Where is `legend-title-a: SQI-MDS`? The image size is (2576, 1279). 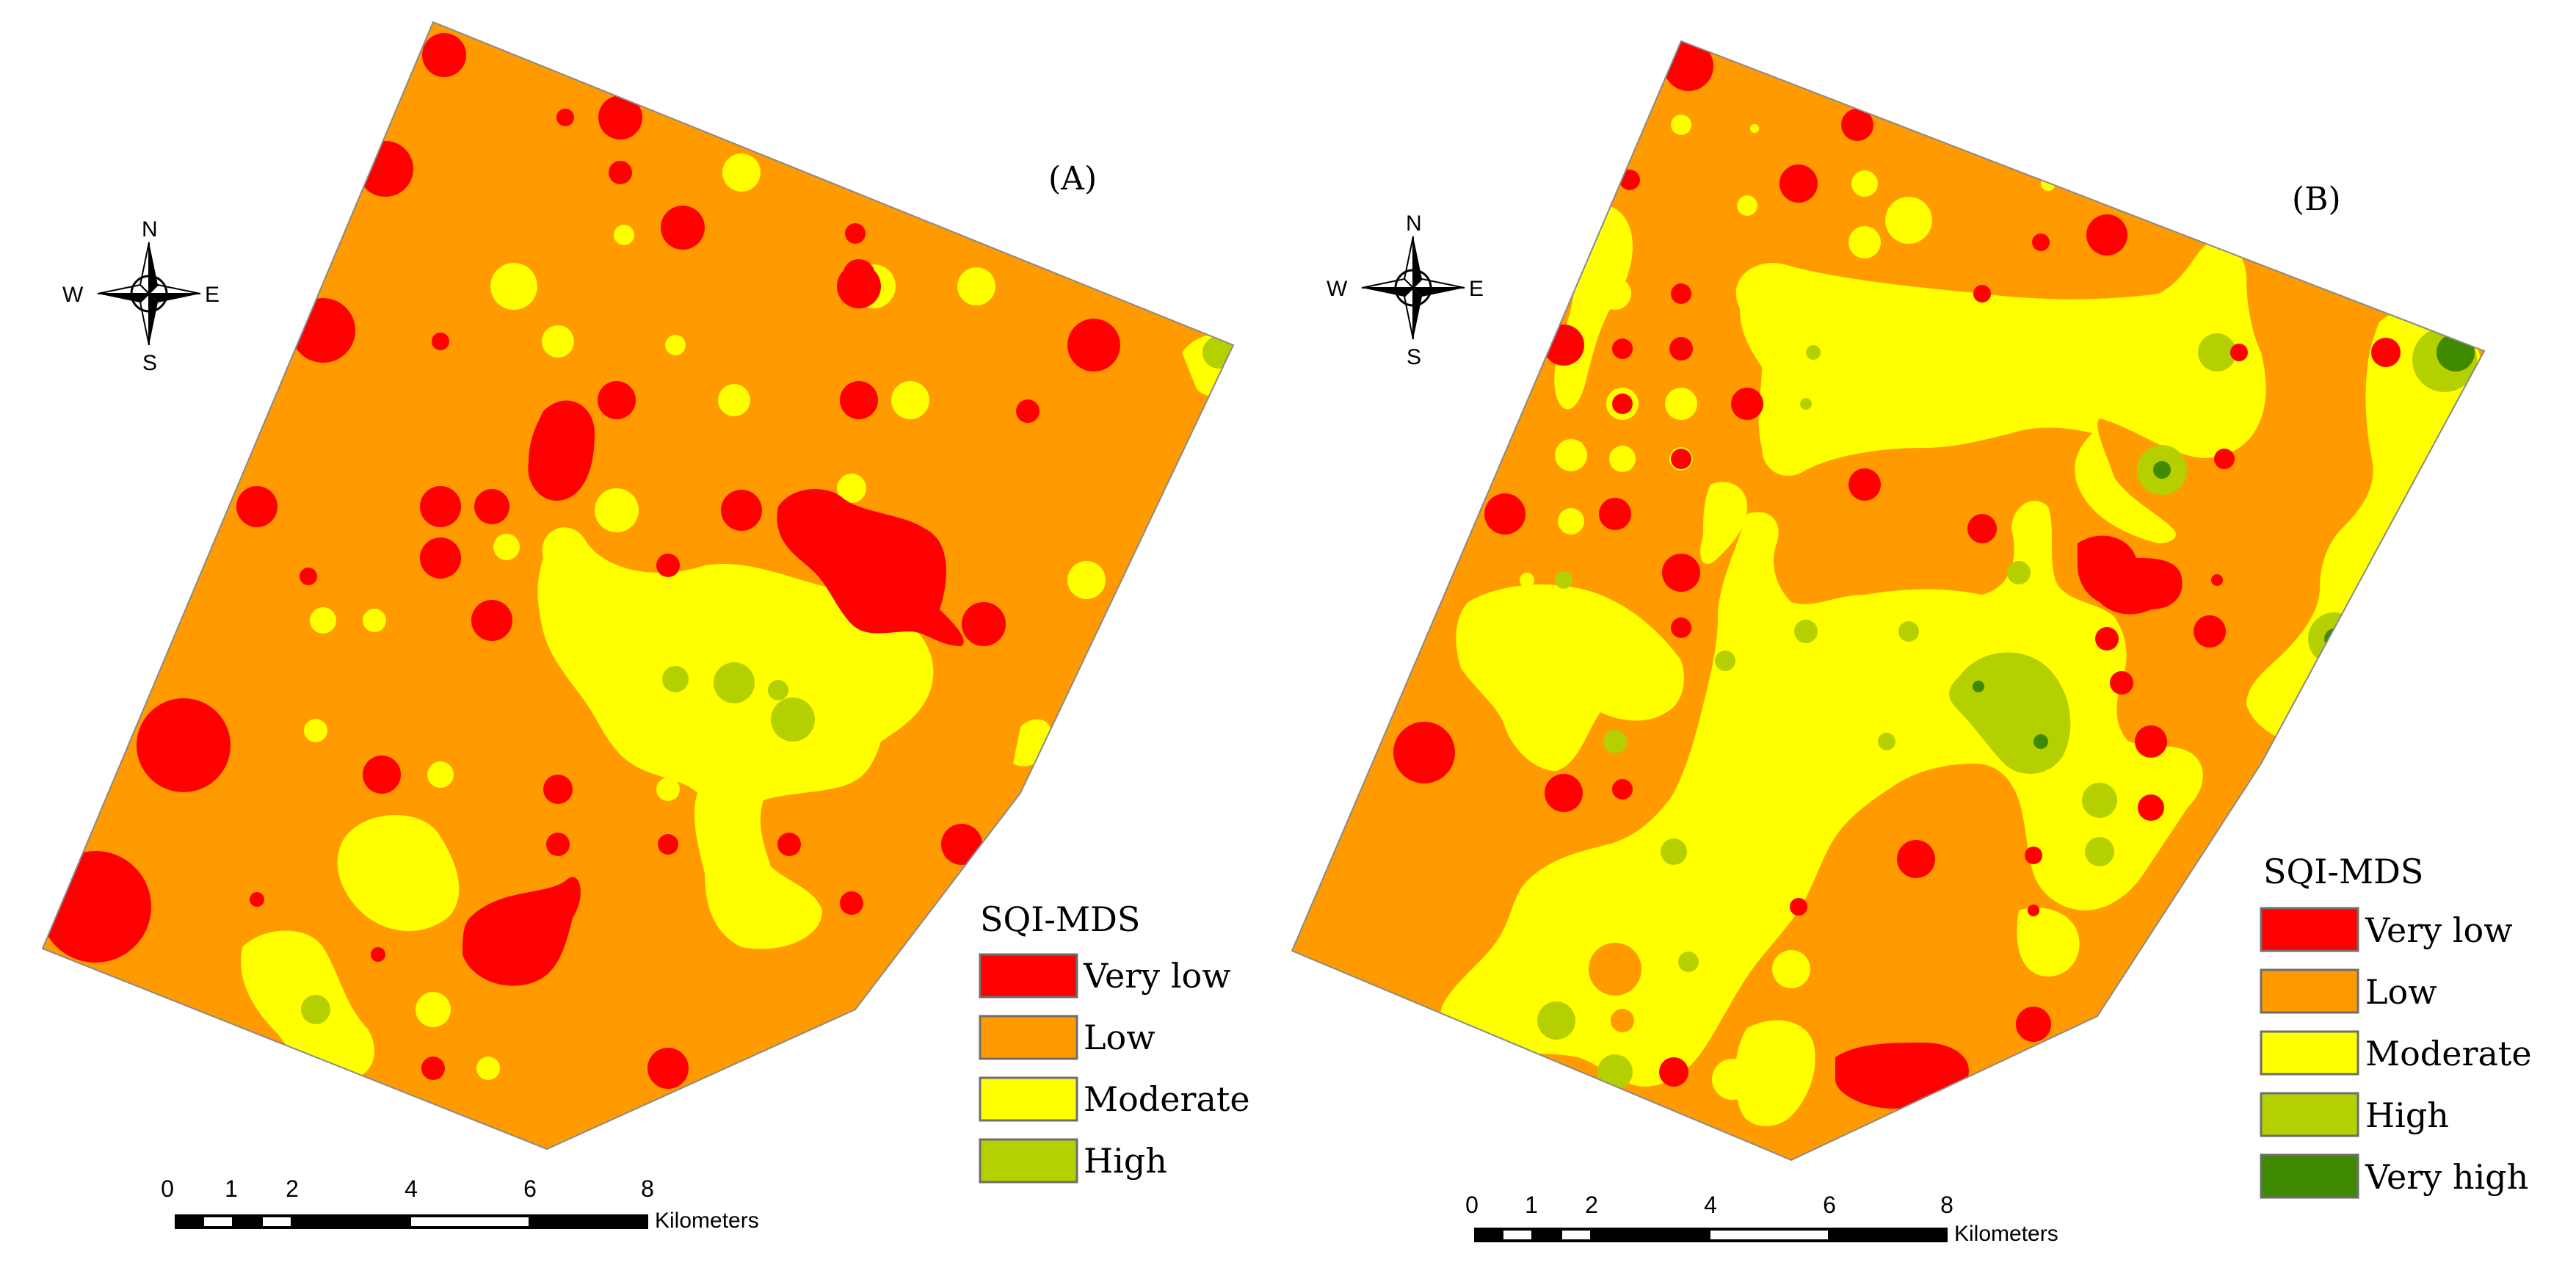 legend-title-a: SQI-MDS is located at coordinates (1060, 919).